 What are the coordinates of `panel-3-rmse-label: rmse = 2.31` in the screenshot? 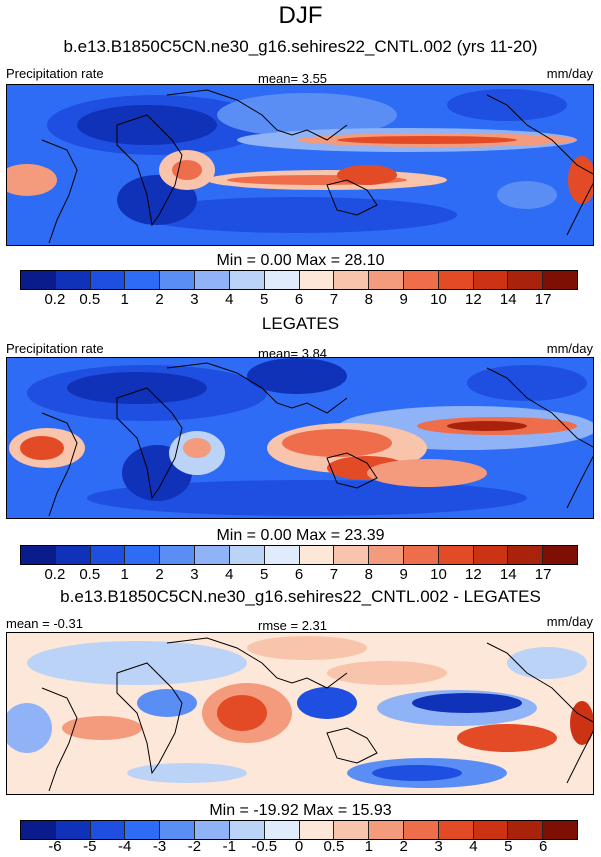 It's located at (293, 625).